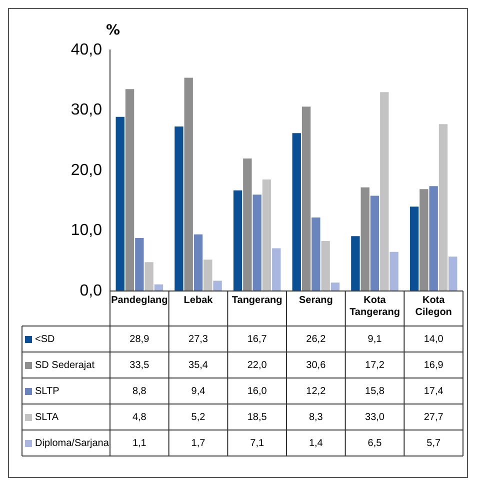 The width and height of the screenshot is (477, 484). I want to click on data-label: 14,0, so click(434, 339).